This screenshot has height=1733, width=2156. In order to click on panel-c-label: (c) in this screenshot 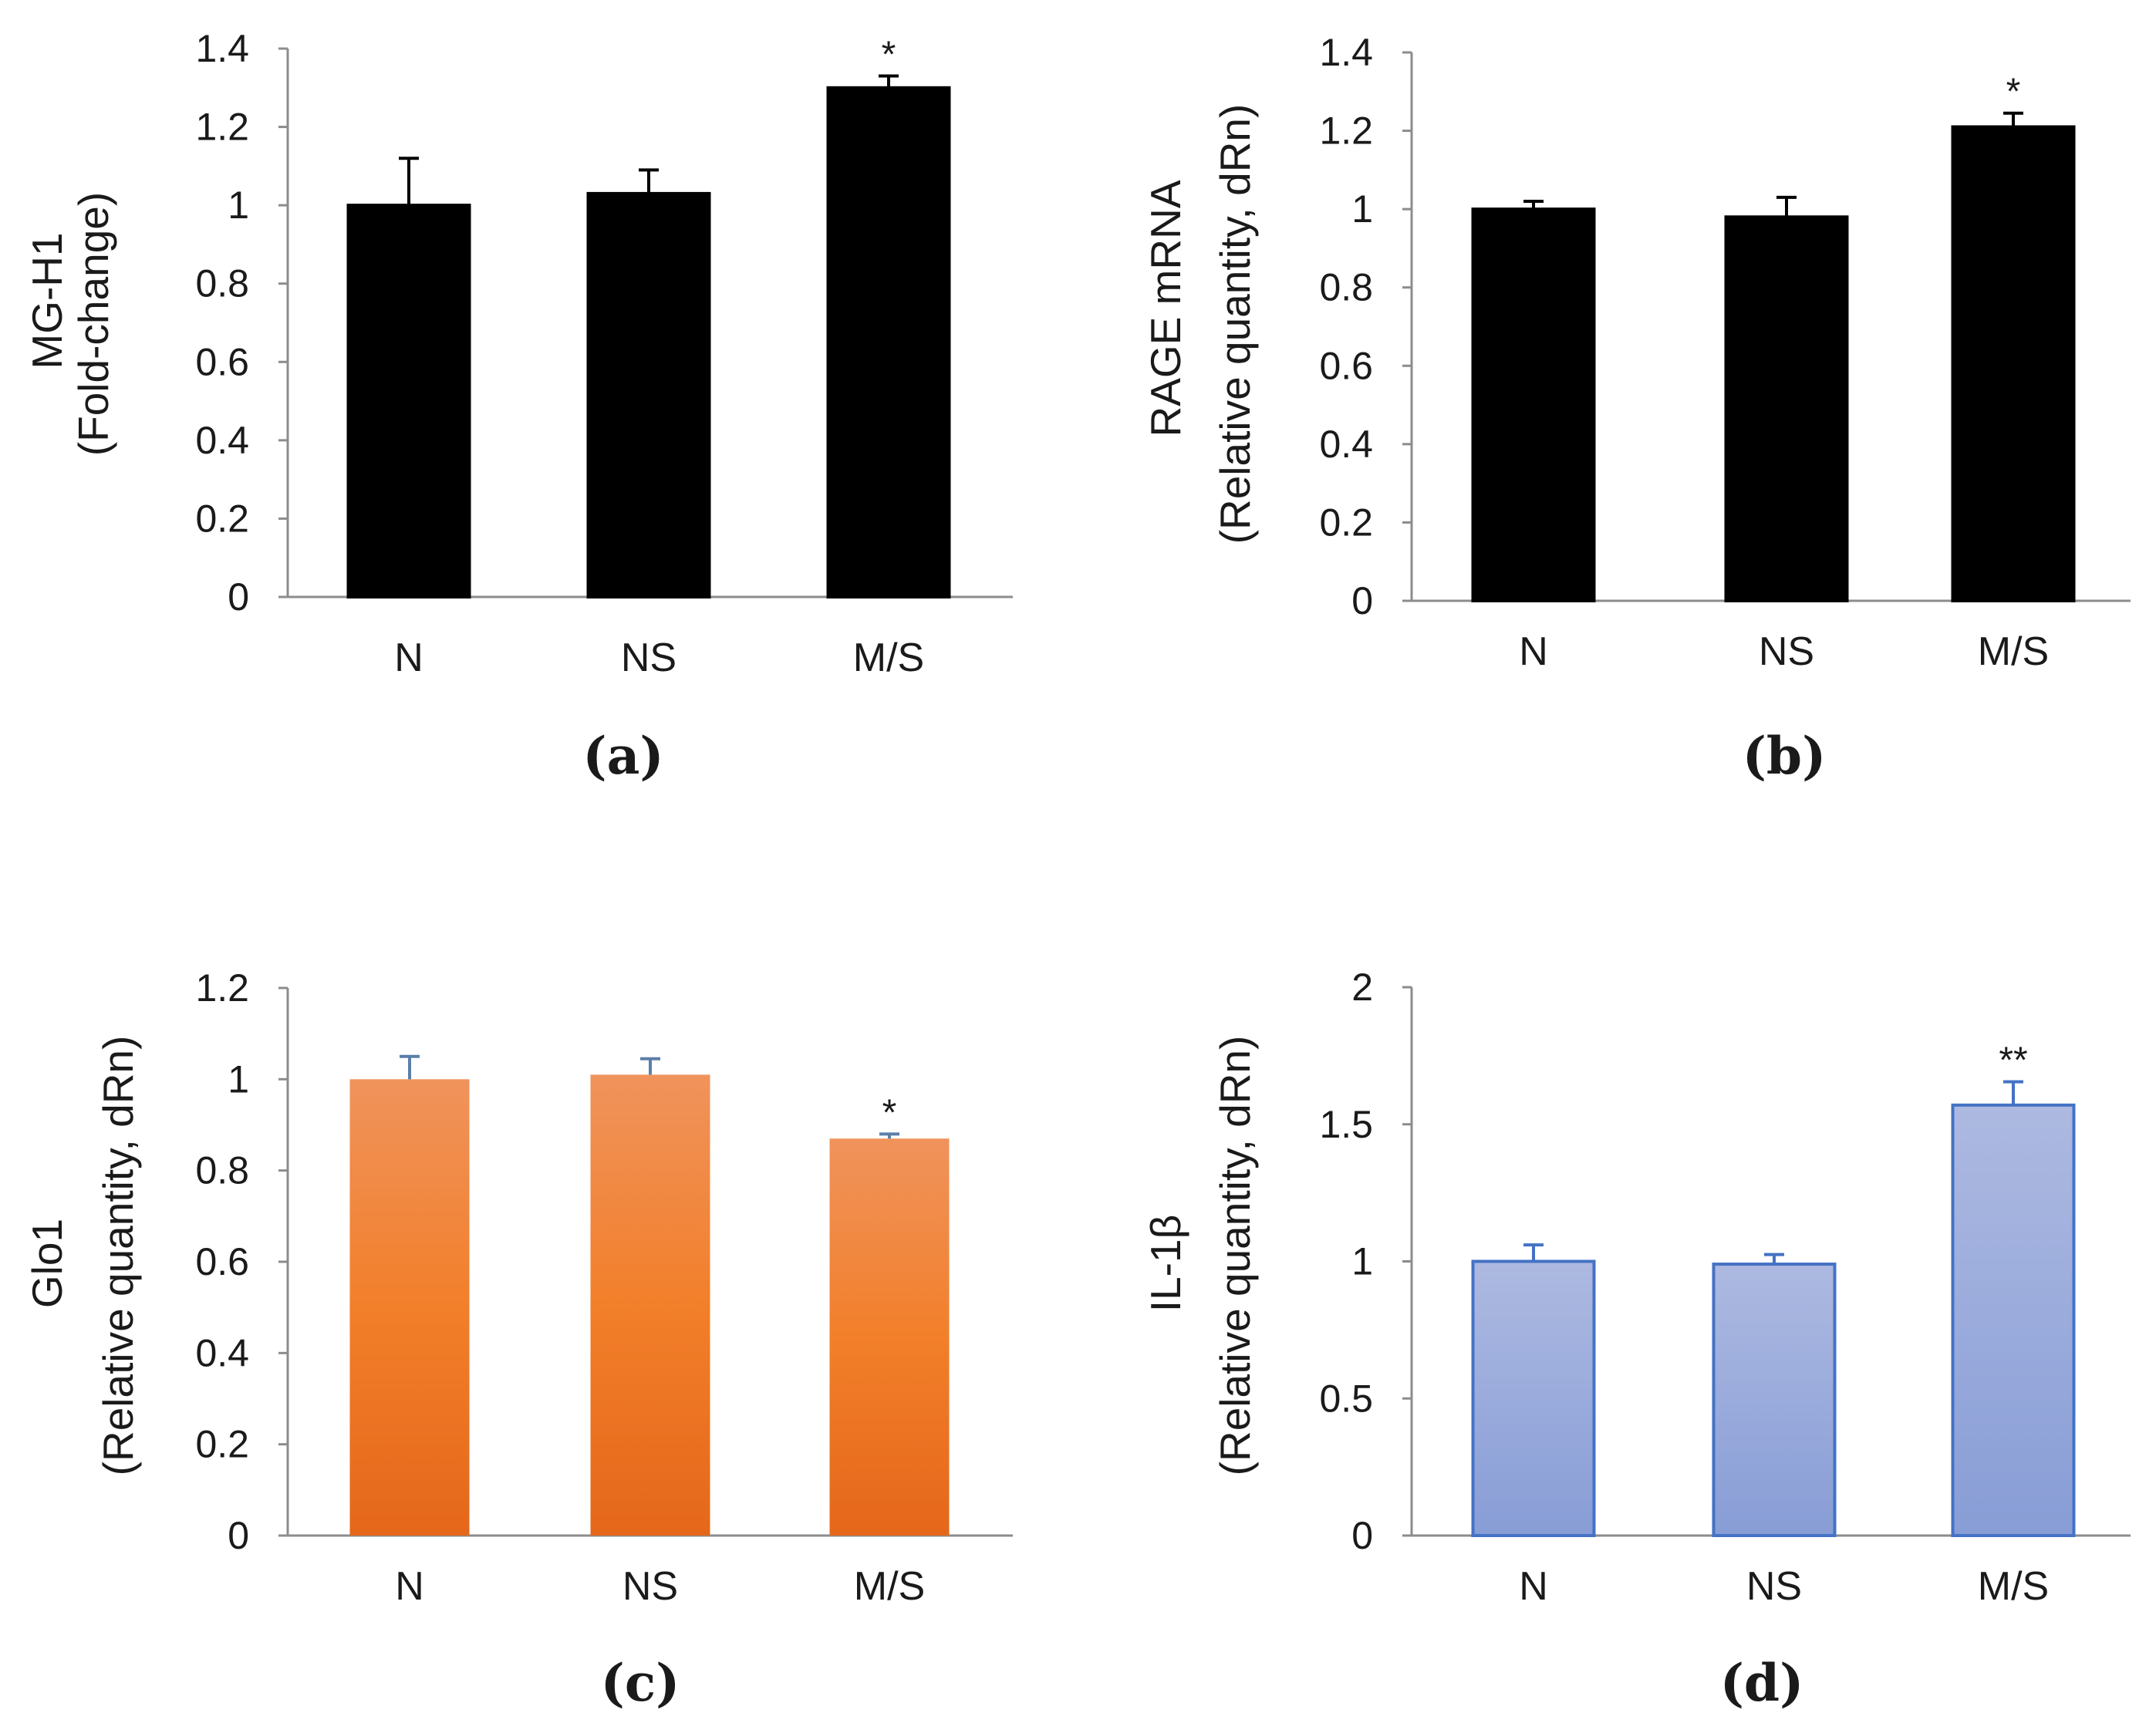, I will do `click(640, 1683)`.